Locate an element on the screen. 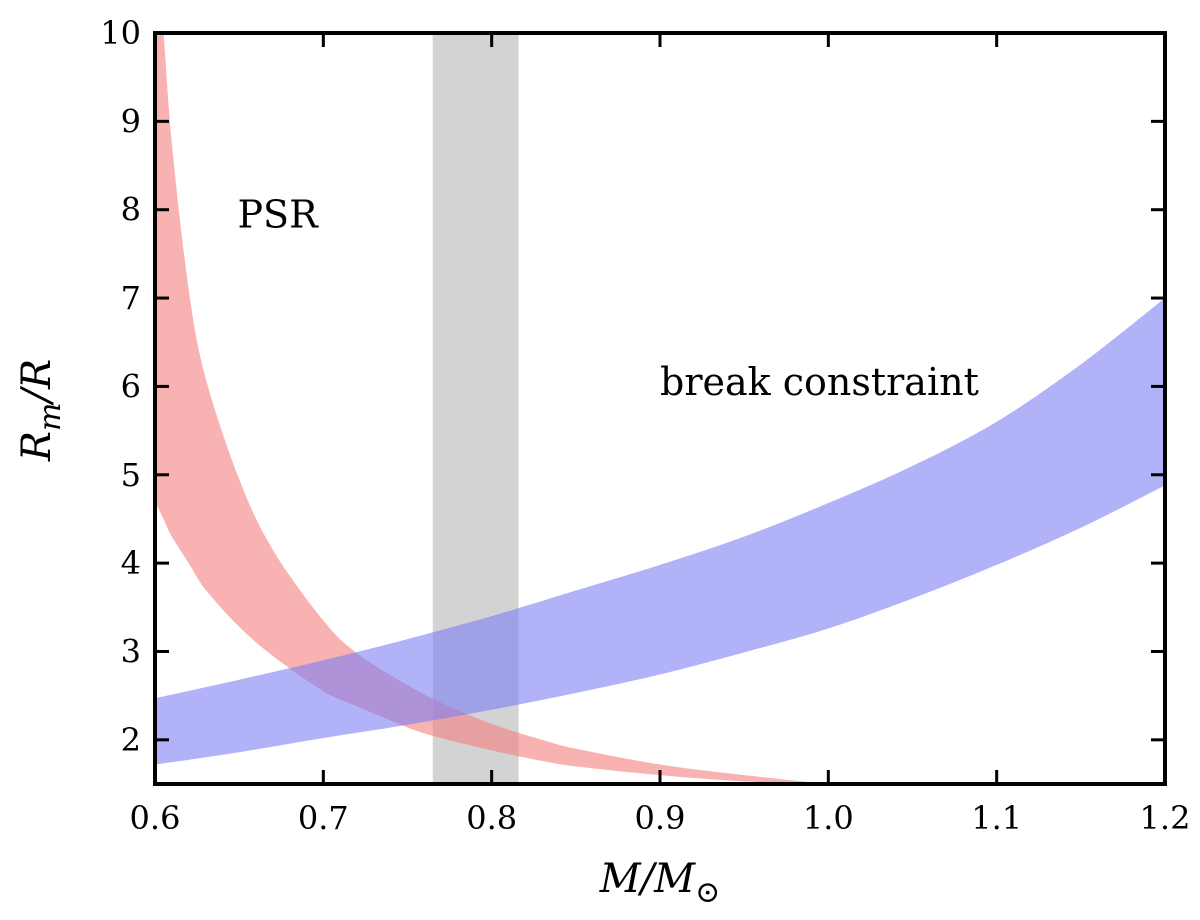 Image resolution: width=1200 pixels, height=920 pixels. x-axis-title: M/M⊙ is located at coordinates (660, 883).